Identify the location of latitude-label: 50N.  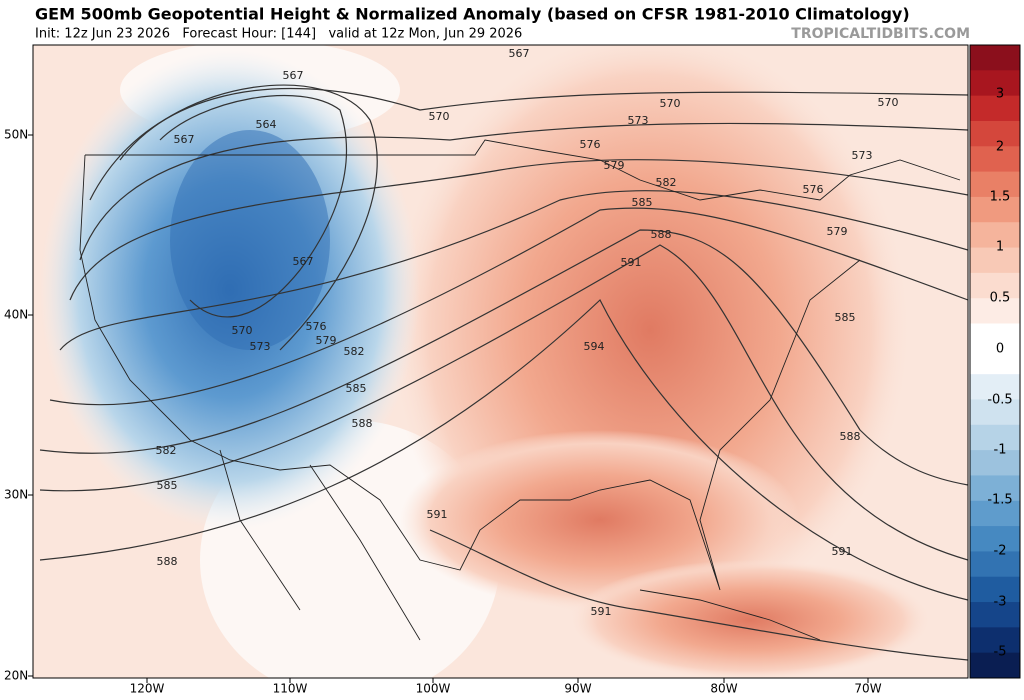
(16, 135).